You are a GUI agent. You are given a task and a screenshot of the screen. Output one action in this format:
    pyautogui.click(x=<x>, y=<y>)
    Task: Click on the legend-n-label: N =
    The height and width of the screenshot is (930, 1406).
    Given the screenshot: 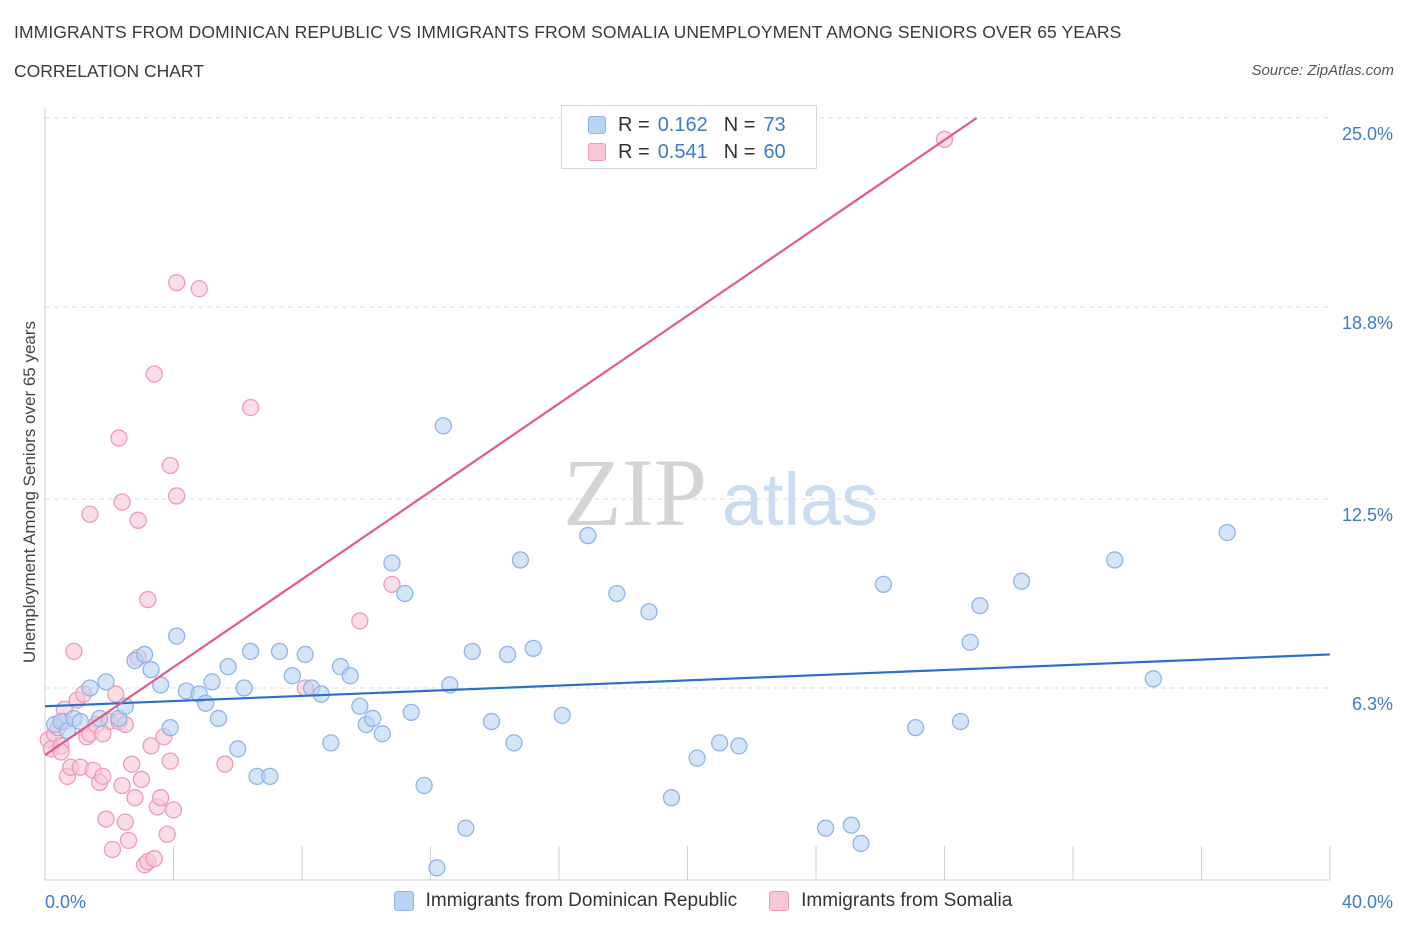 What is the action you would take?
    pyautogui.click(x=739, y=151)
    